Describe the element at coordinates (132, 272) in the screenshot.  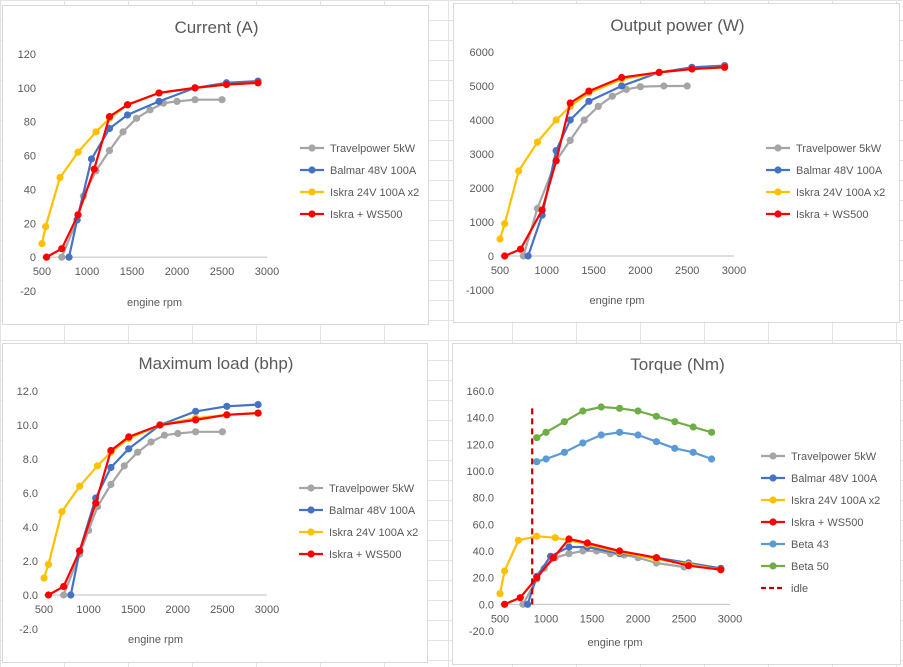
I see `x-tick-label: 1500` at that location.